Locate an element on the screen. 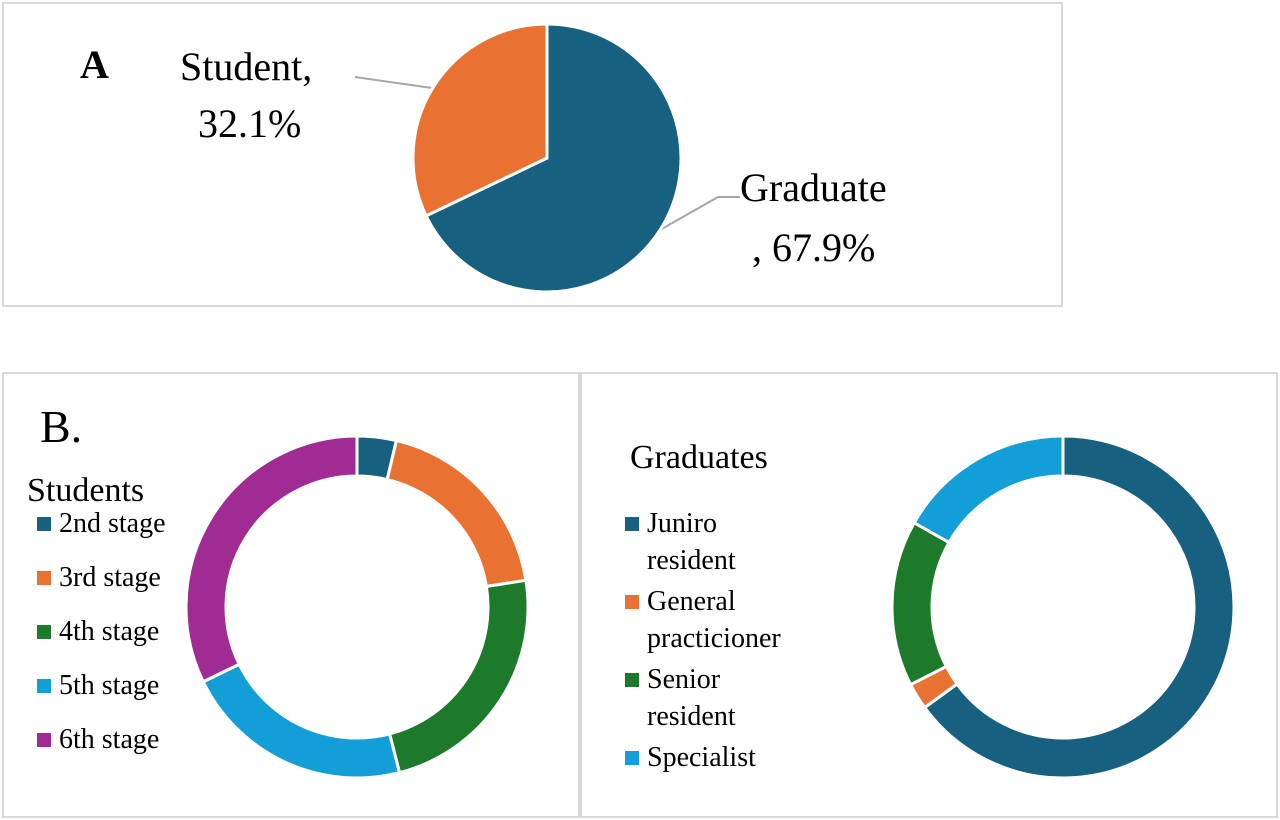 The image size is (1280, 820). data-label: 32.1% is located at coordinates (250, 123).